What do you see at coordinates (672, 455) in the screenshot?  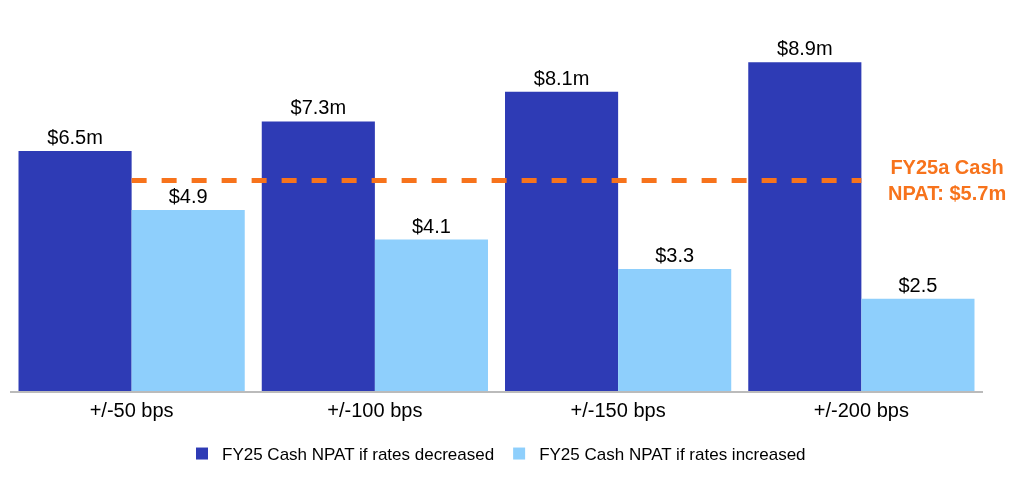 I see `legend-label: FY25 Cash NPAT if rates increased` at bounding box center [672, 455].